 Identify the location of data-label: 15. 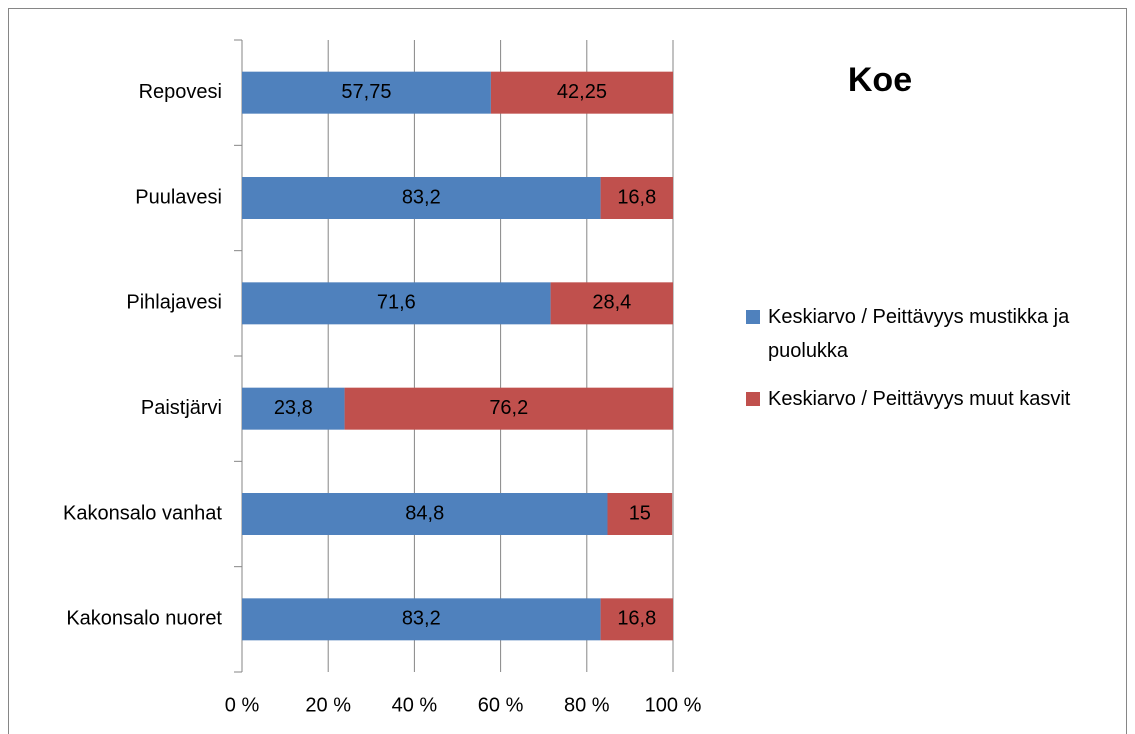
(640, 513).